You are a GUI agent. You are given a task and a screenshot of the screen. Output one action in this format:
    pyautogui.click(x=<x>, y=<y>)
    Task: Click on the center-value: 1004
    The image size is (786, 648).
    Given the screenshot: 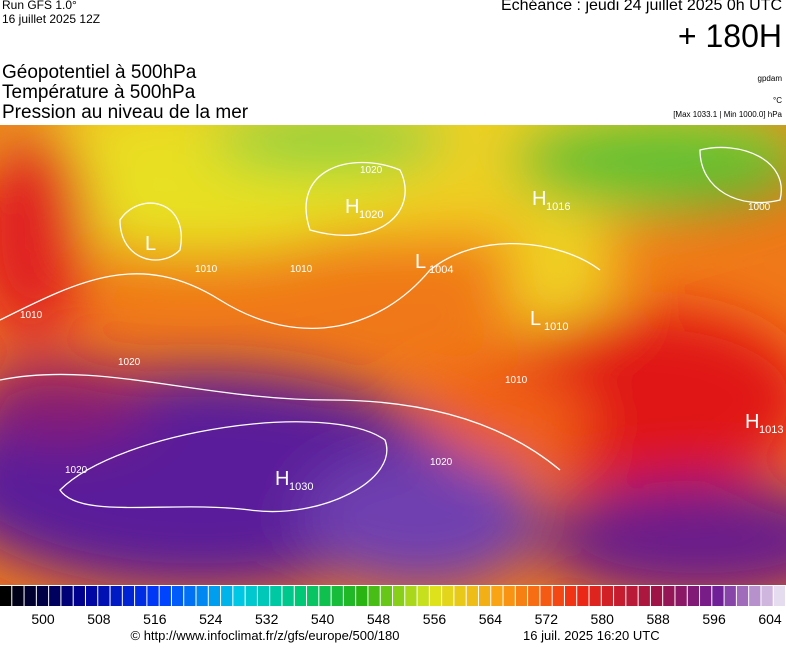 What is the action you would take?
    pyautogui.click(x=441, y=270)
    